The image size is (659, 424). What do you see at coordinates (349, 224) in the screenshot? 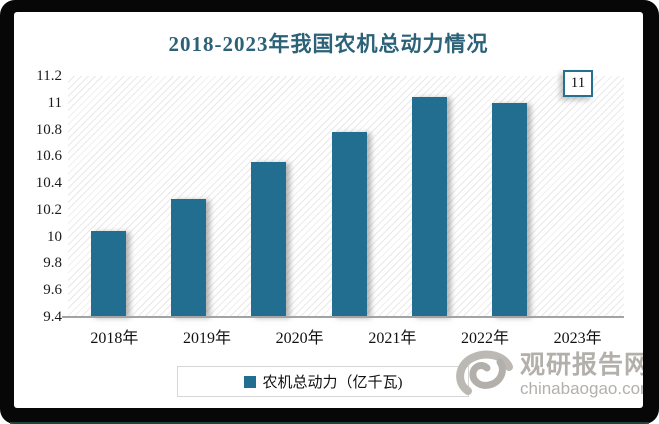
I see `bar-2021年` at bounding box center [349, 224].